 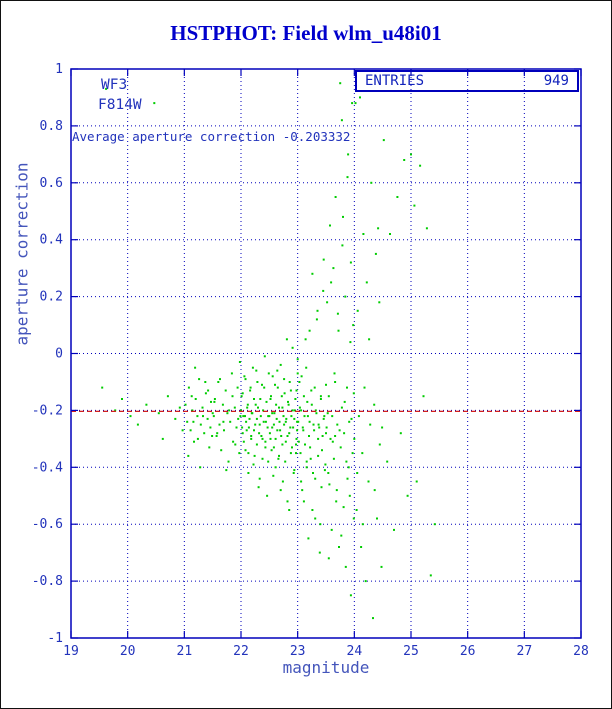 I want to click on svg-text: 27, so click(x=525, y=651).